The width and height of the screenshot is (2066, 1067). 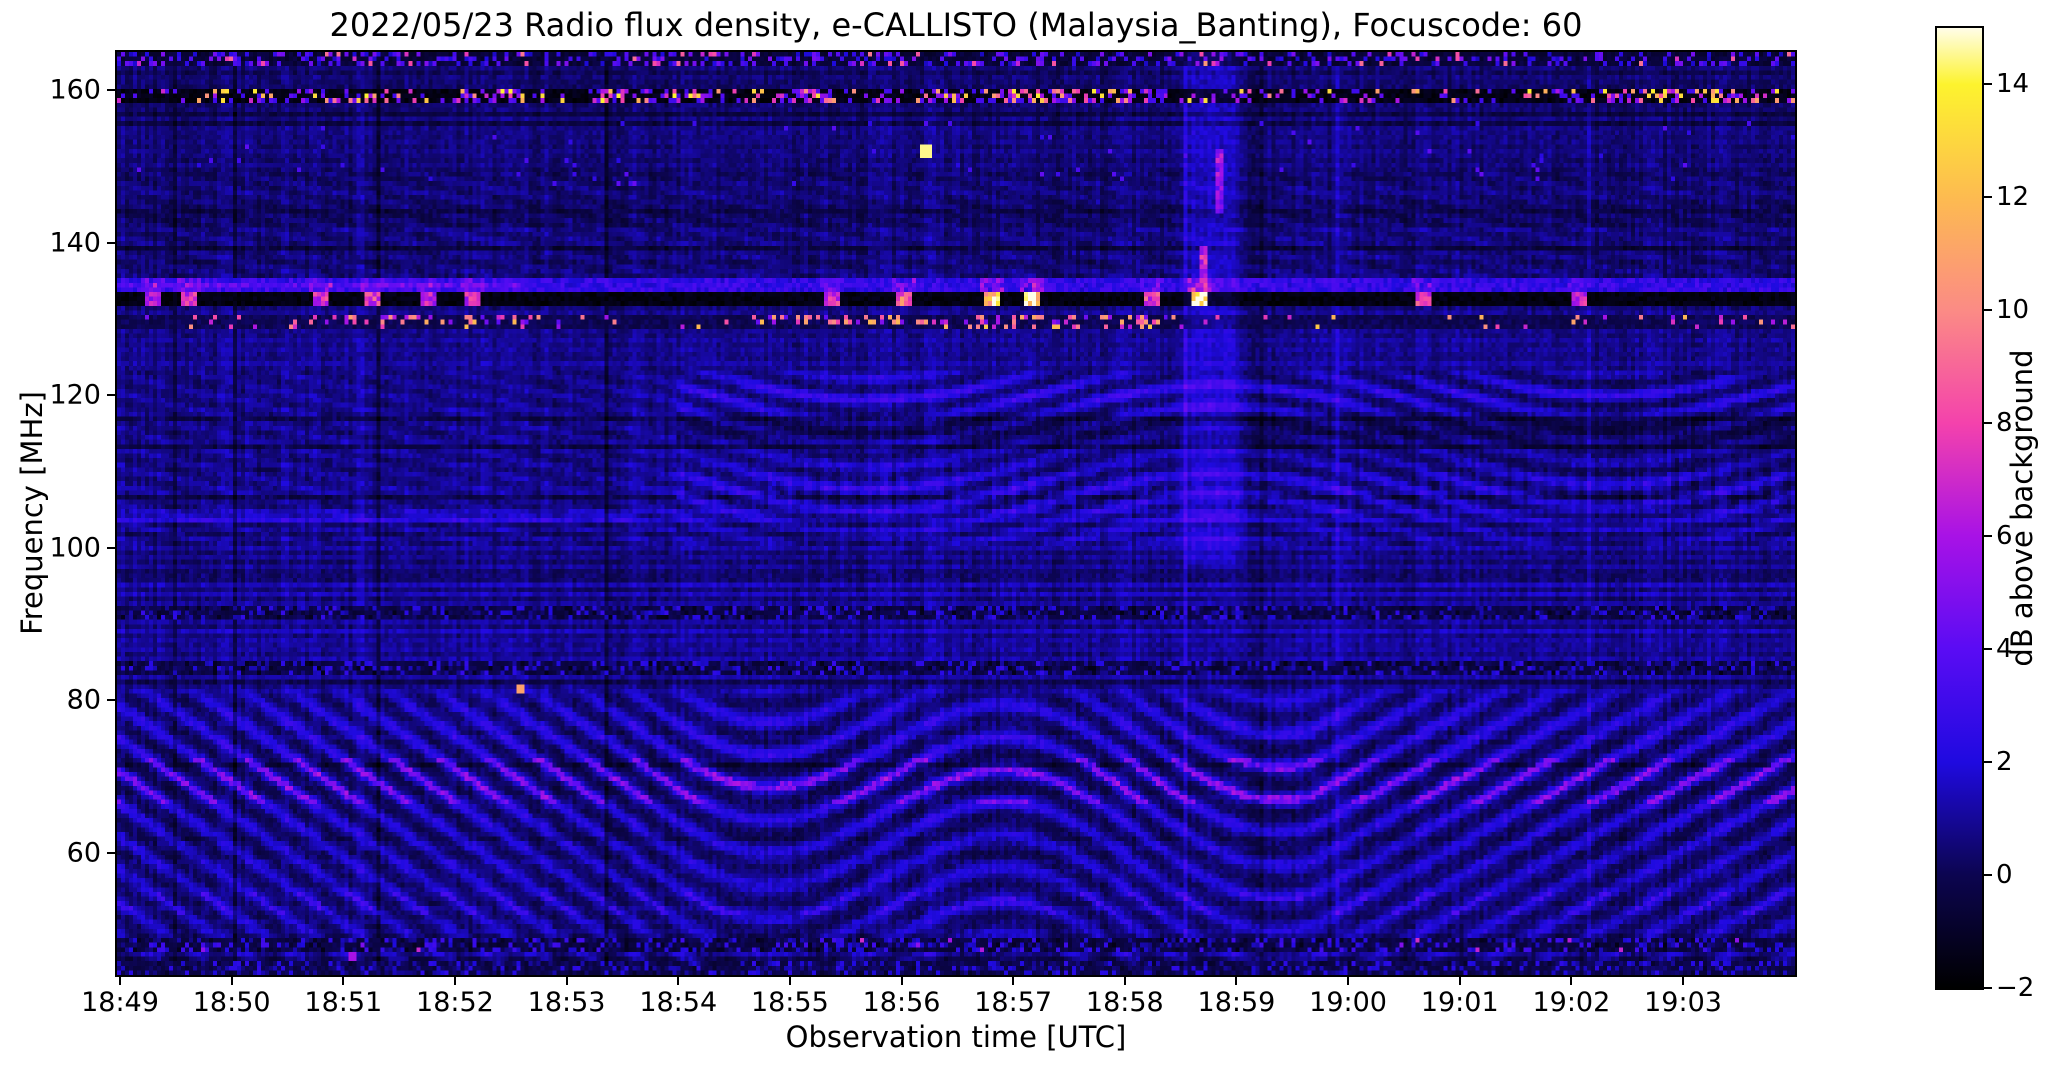 I want to click on x-tick-label: 18:56, so click(x=901, y=1002).